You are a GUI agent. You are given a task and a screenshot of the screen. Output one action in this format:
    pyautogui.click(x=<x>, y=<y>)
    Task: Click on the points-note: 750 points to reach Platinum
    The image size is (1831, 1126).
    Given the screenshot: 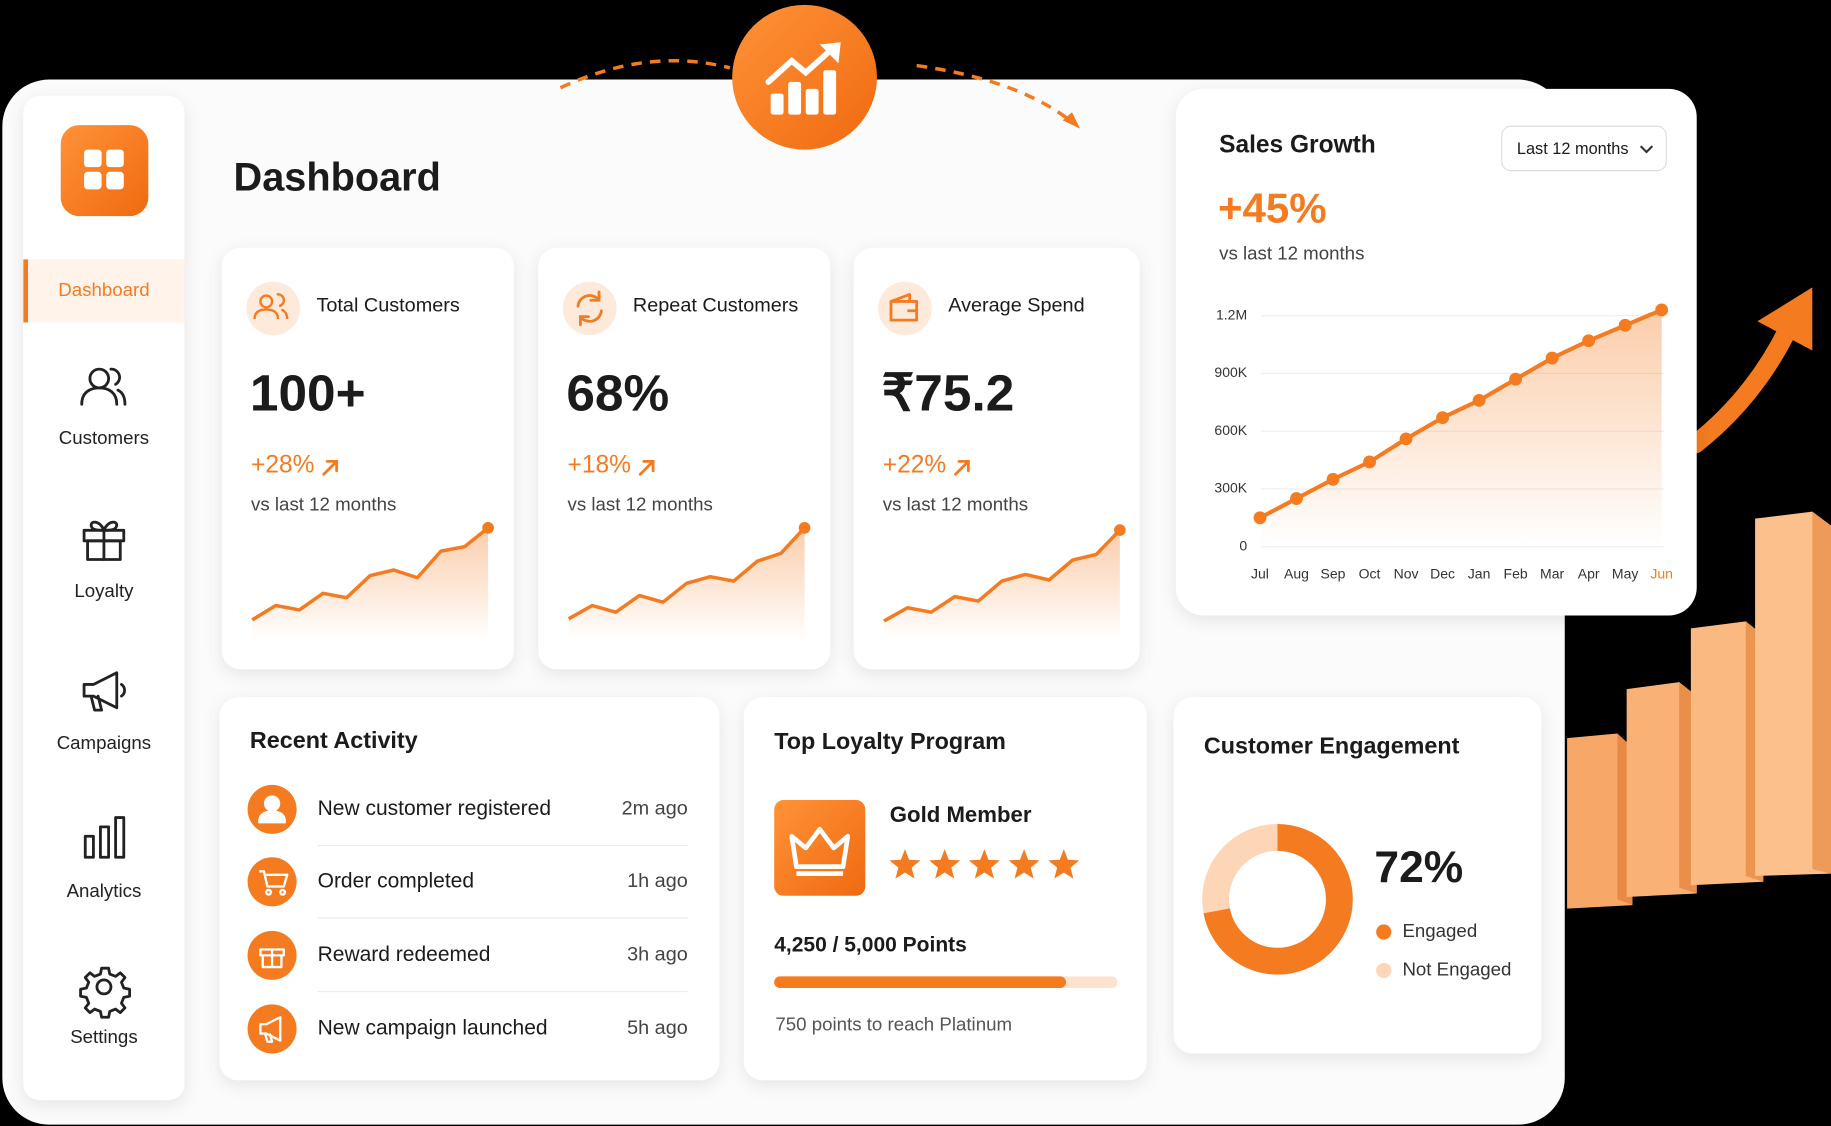 What is the action you would take?
    pyautogui.click(x=893, y=1023)
    